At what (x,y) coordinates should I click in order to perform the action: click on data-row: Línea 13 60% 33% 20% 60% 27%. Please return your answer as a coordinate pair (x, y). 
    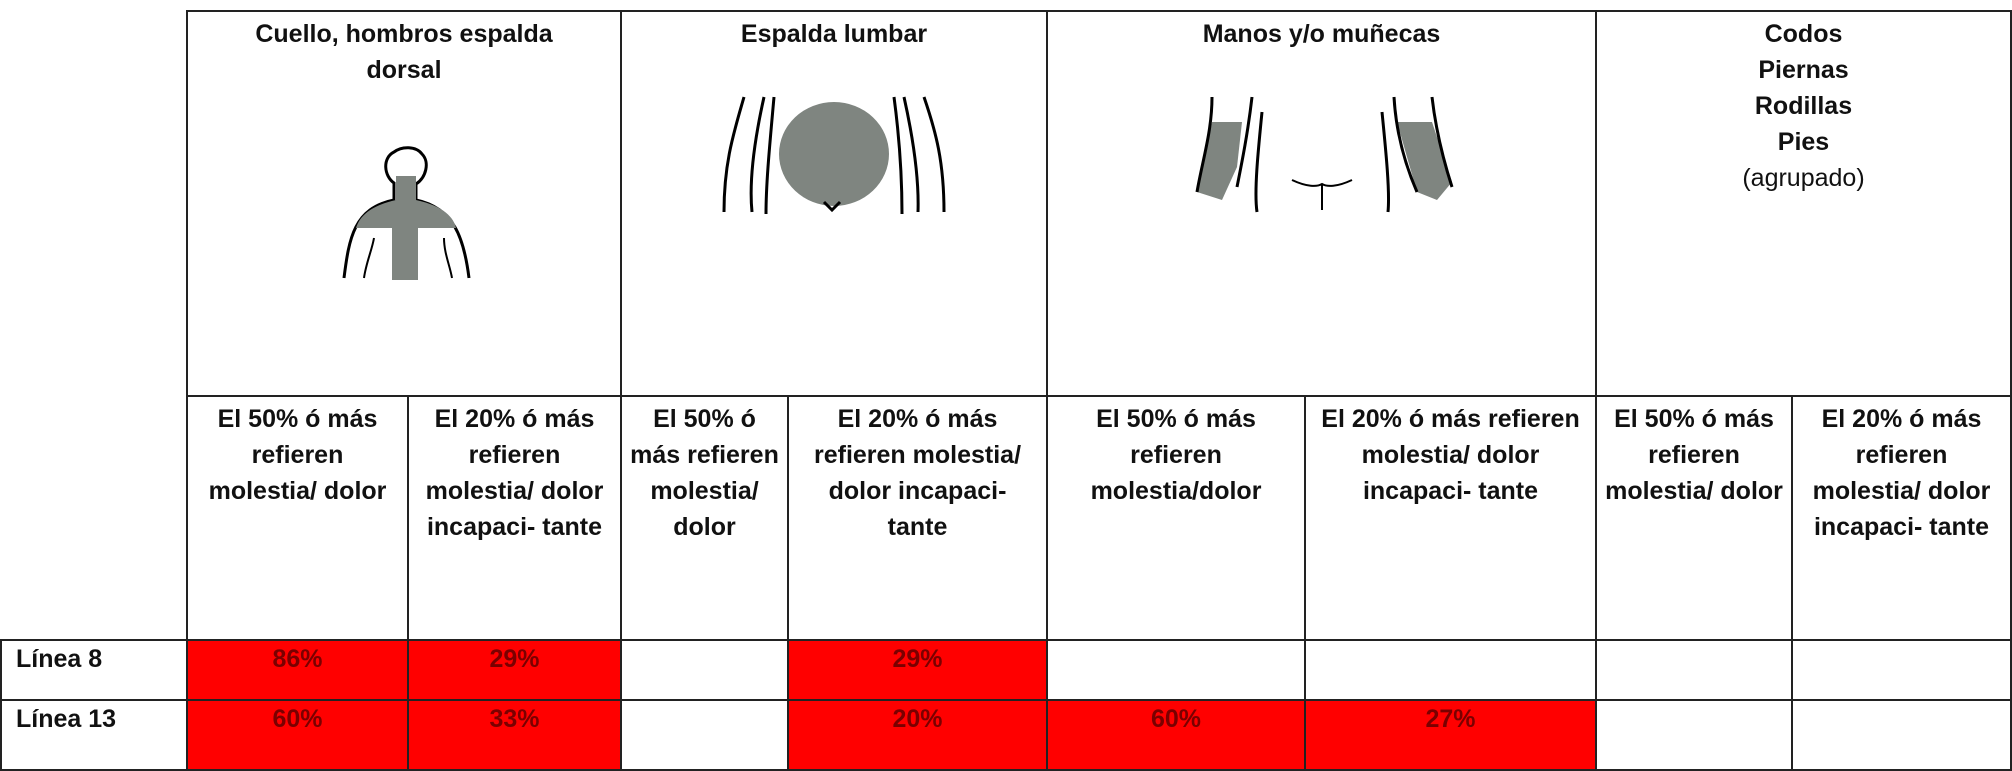
    Looking at the image, I should click on (1006, 735).